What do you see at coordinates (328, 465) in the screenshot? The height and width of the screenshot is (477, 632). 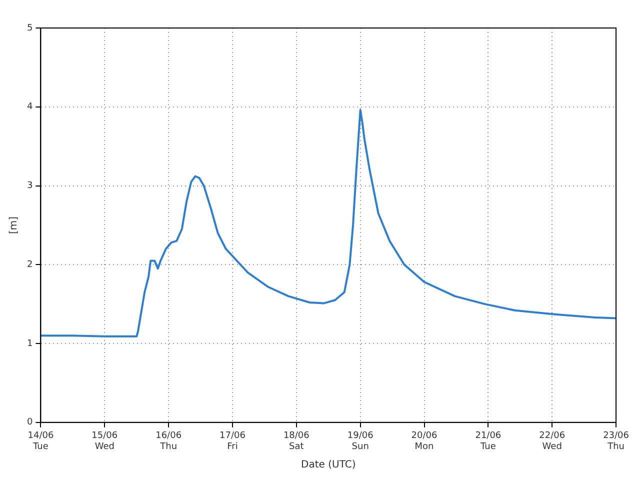 I see `x-axis-title: Date (UTC)` at bounding box center [328, 465].